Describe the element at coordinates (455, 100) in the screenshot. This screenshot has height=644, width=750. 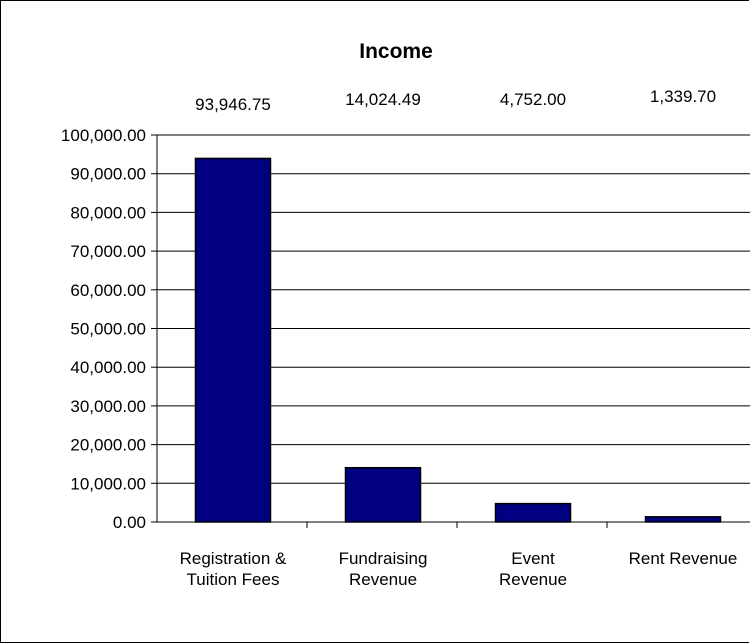
I see `data-labels: 93,946.75 14,024.49 4,752.00 1,339.70` at that location.